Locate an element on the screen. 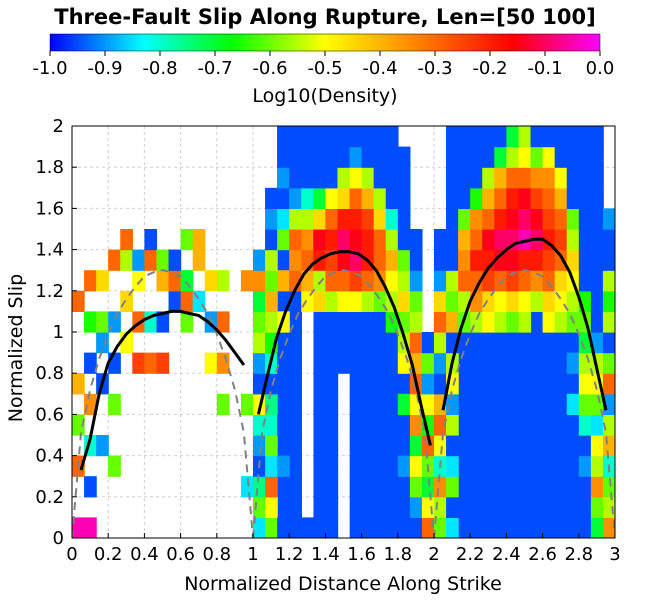 The image size is (650, 600). y-tick-label: 2 is located at coordinates (58, 126).